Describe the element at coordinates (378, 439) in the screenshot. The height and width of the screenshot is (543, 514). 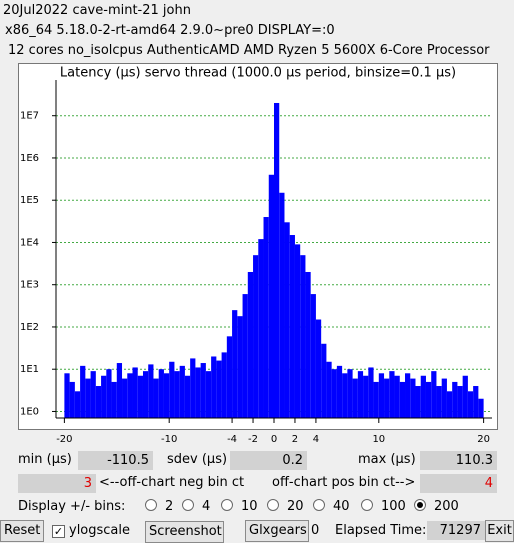
I see `x-tick-label: 10` at that location.